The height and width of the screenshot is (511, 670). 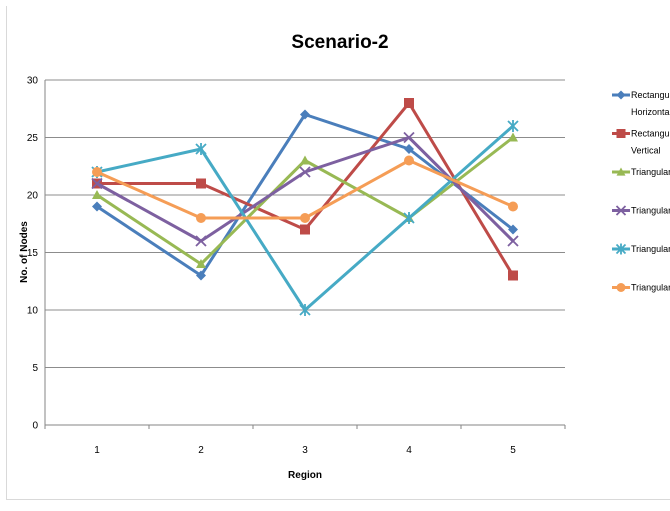 I want to click on legend-label: Triangular B, so click(x=650, y=211).